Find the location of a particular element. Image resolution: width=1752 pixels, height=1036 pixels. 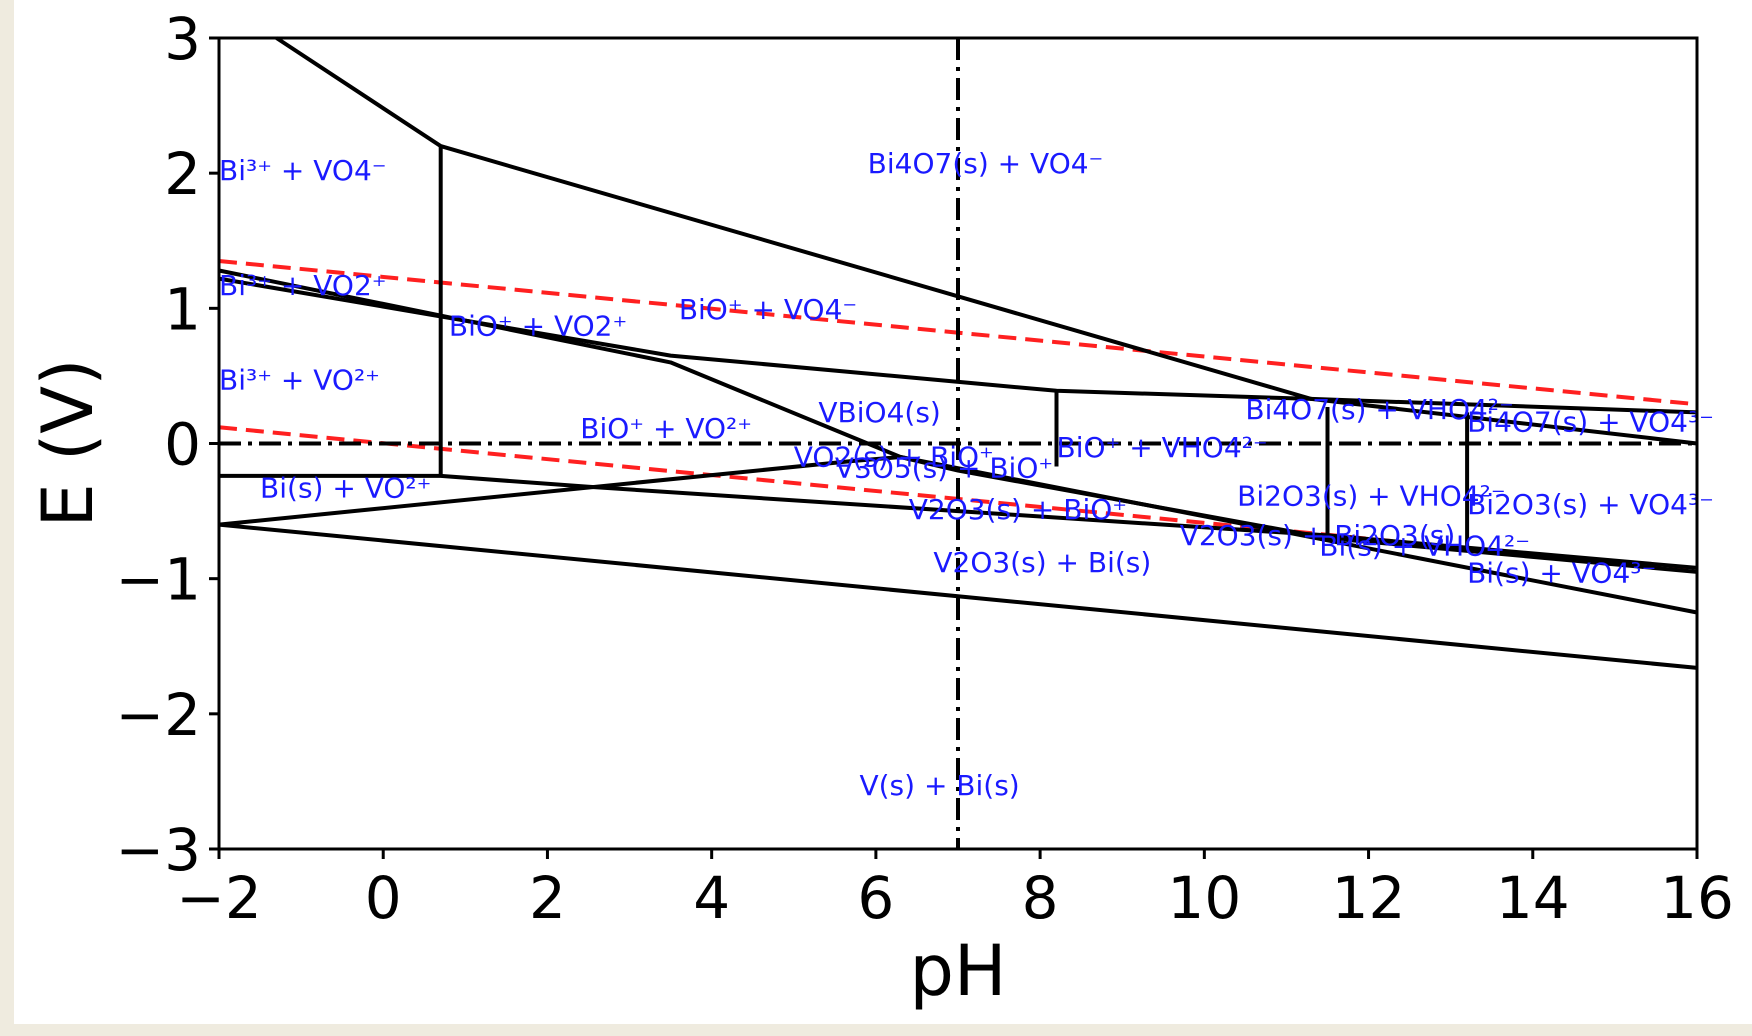

region-label: Bi2O3(s) + VO4³⁻ is located at coordinates (1590, 504).